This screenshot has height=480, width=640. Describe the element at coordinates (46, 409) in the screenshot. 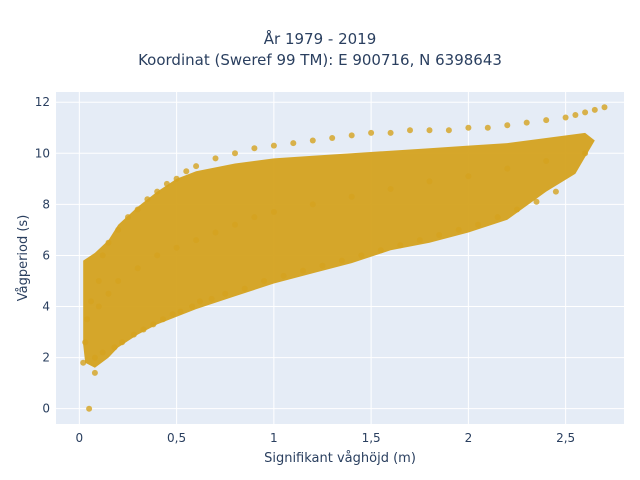

I see `y-tick-label: 0` at that location.